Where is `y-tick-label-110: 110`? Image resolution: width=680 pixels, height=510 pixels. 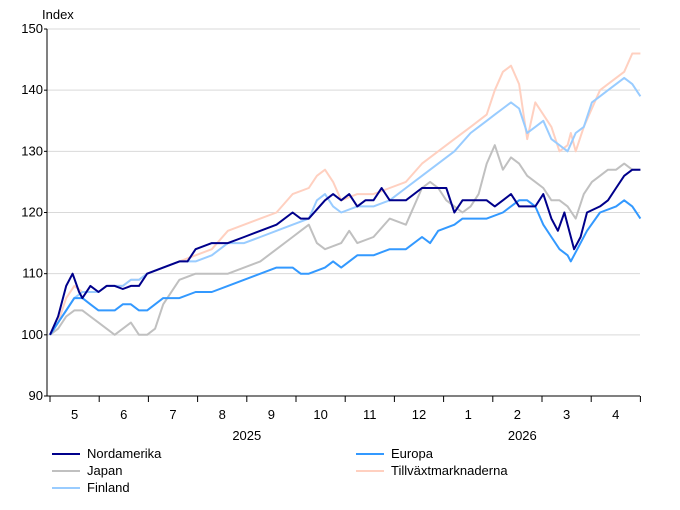
y-tick-label-110: 110 is located at coordinates (32, 273).